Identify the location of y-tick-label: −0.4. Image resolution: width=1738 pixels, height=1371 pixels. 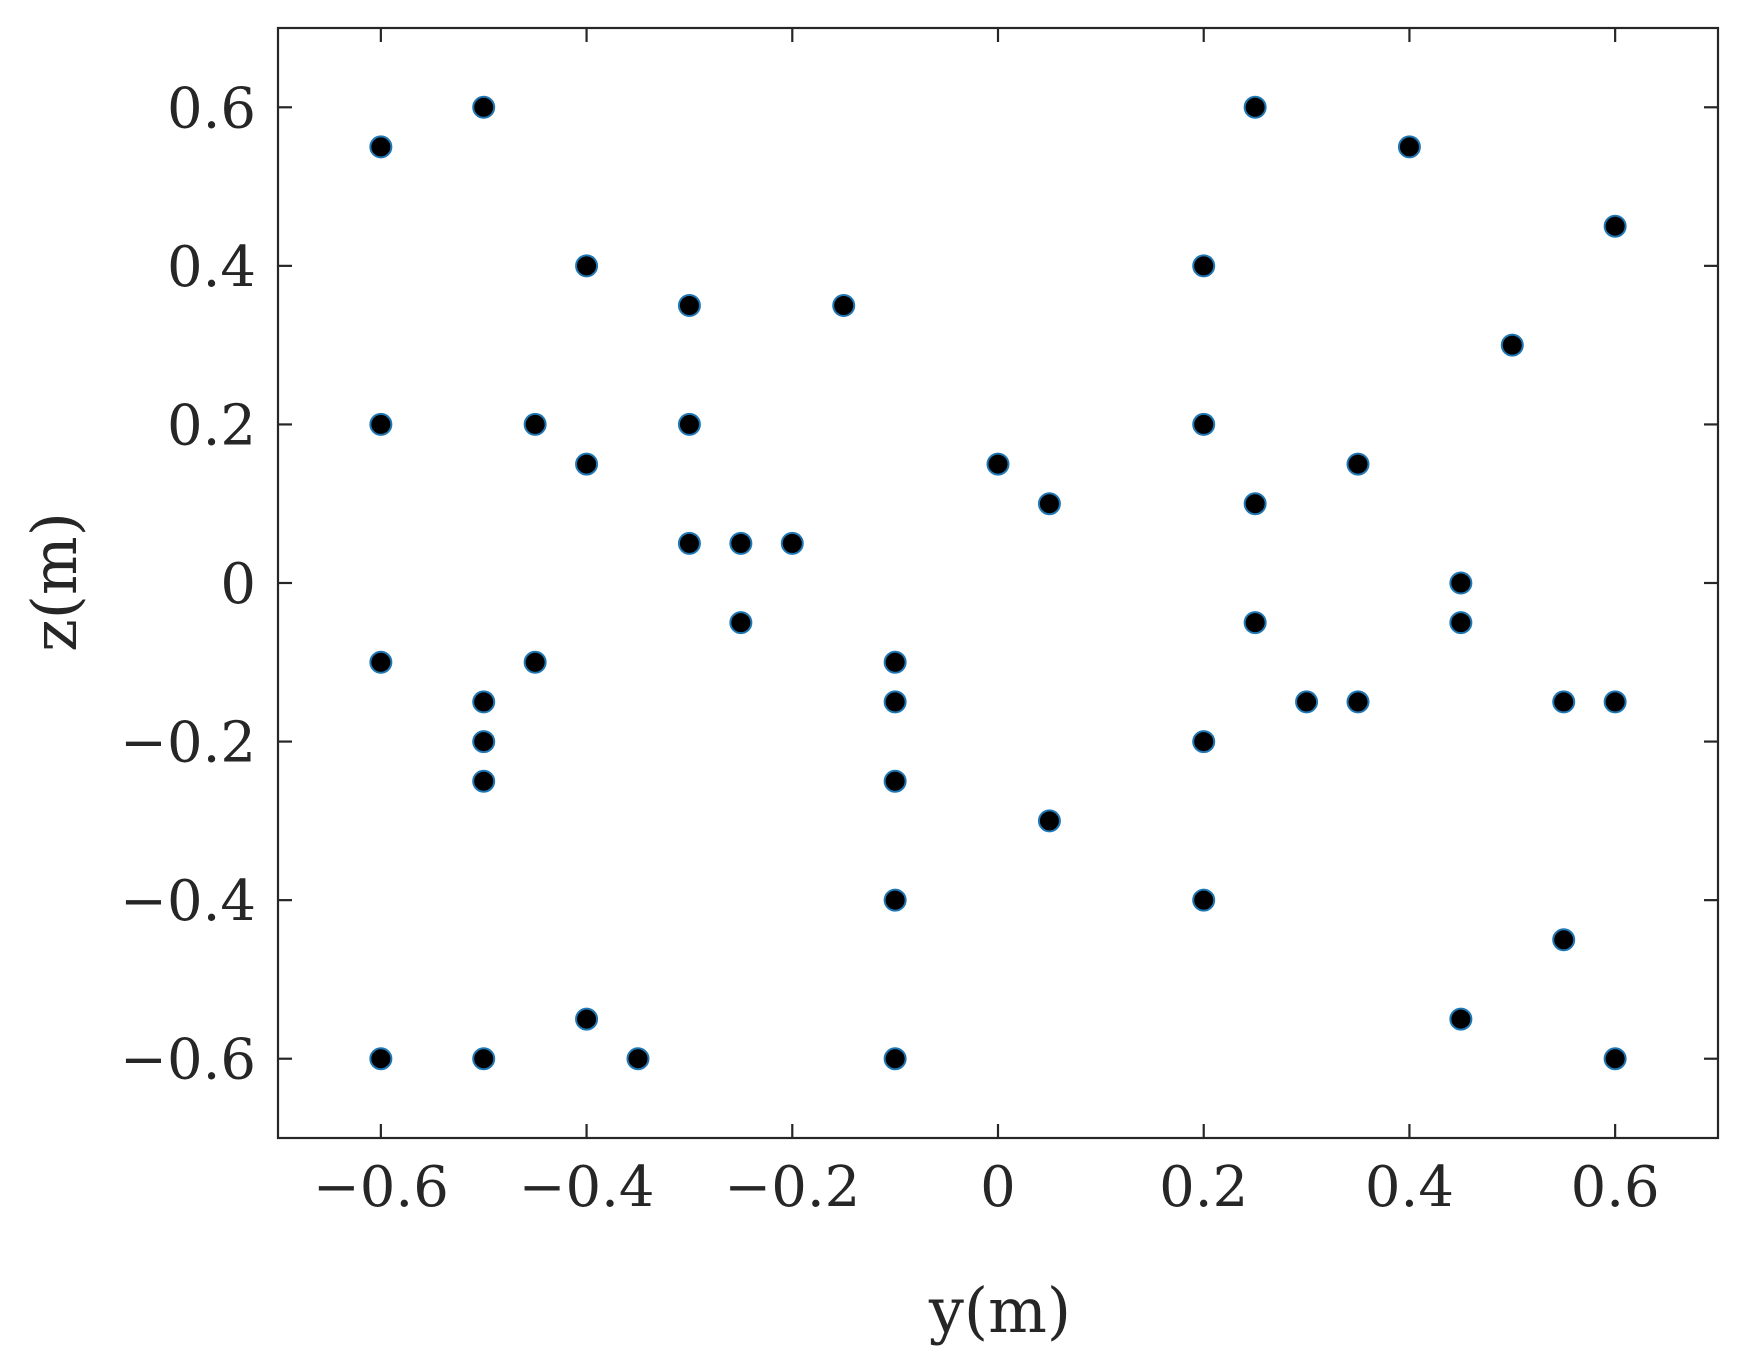
(188, 901).